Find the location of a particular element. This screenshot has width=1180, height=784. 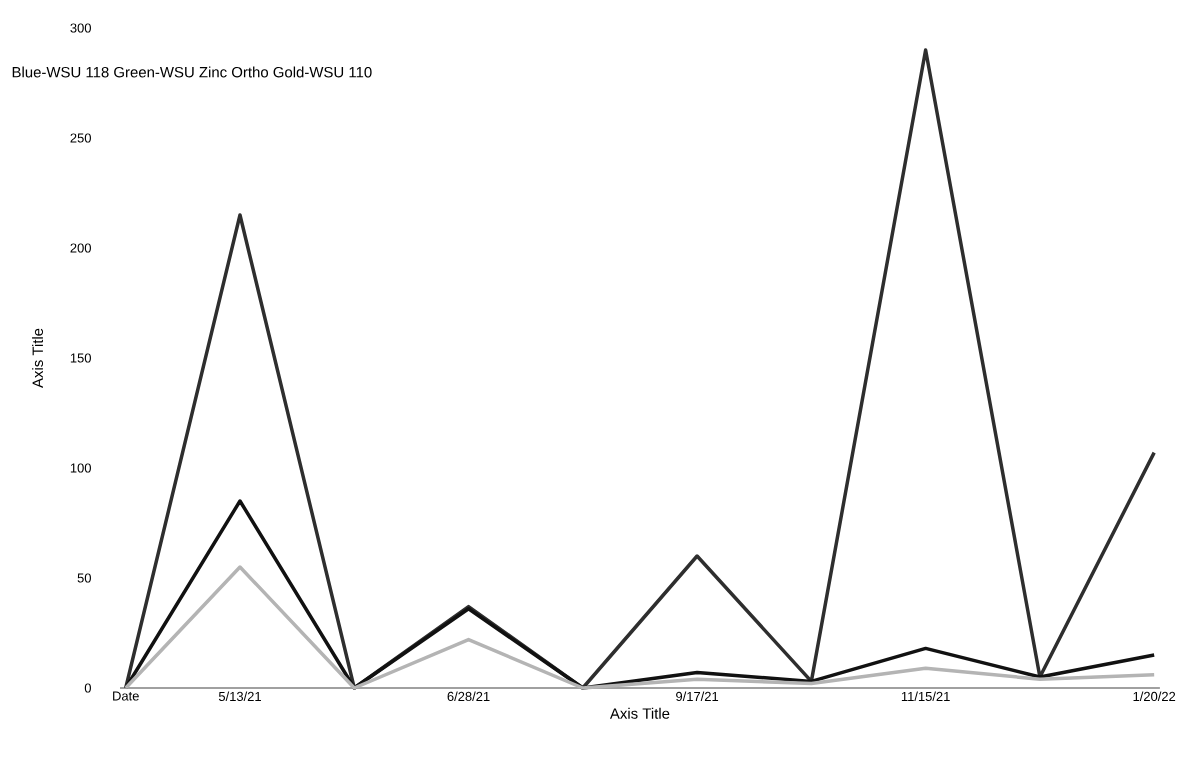

x-tick-label: 5/13/21 is located at coordinates (239, 696).